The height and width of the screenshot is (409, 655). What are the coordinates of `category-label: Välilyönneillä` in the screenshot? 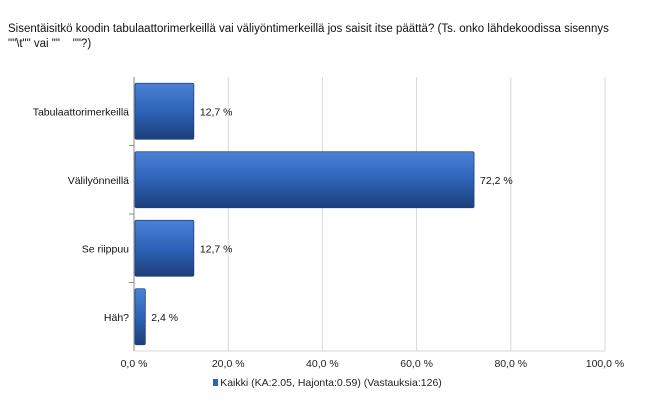 It's located at (98, 181).